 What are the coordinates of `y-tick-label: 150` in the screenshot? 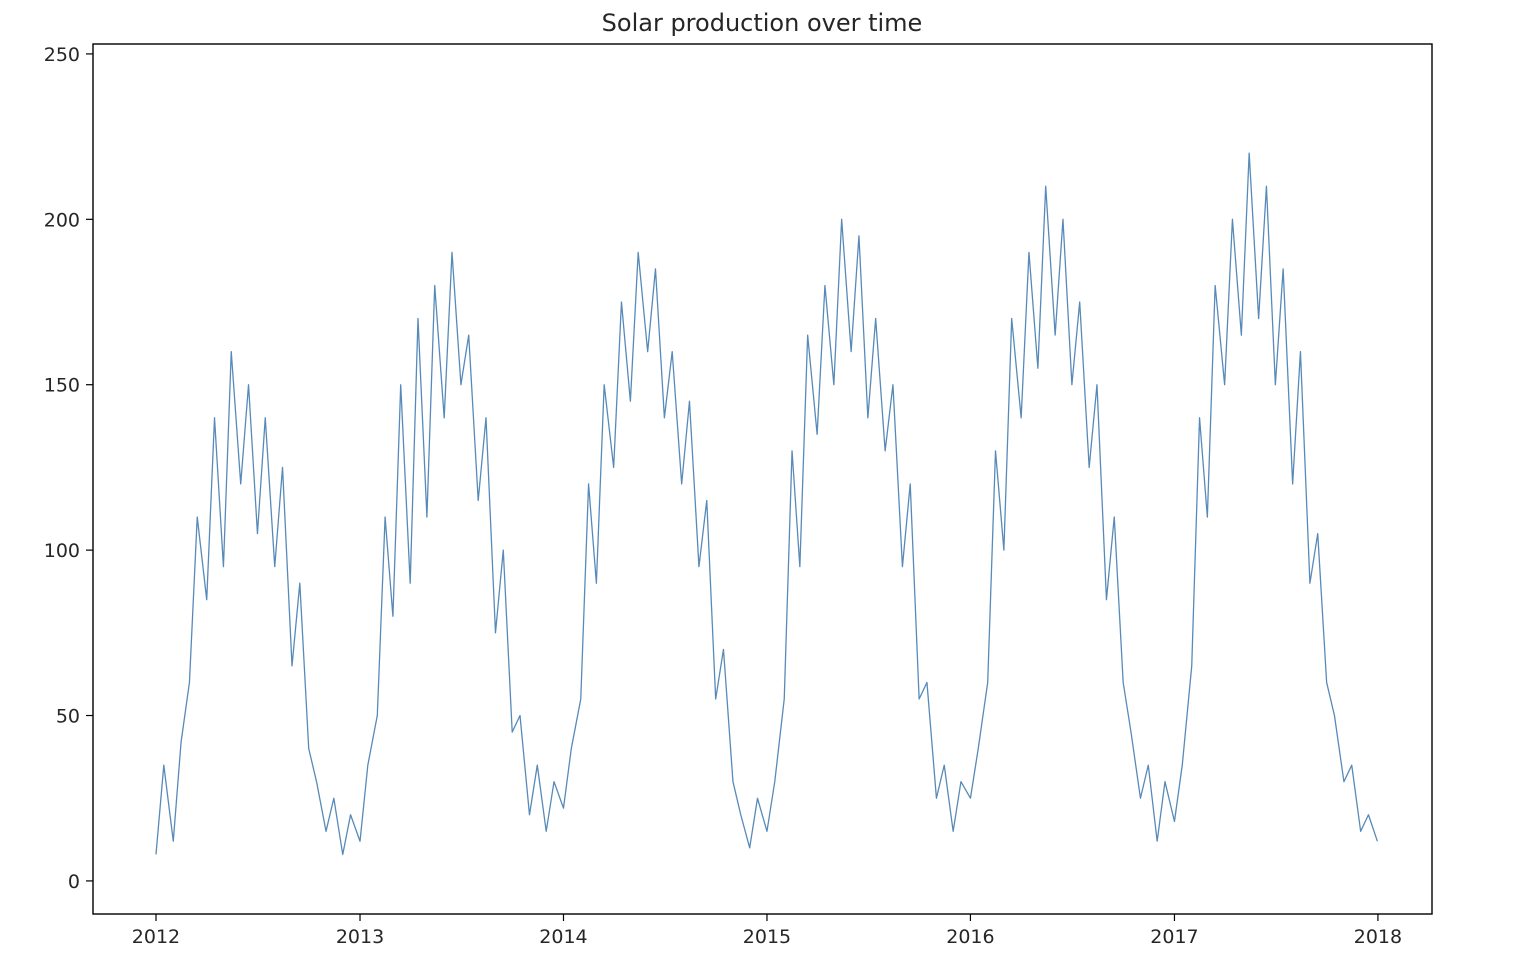 It's located at (62, 386).